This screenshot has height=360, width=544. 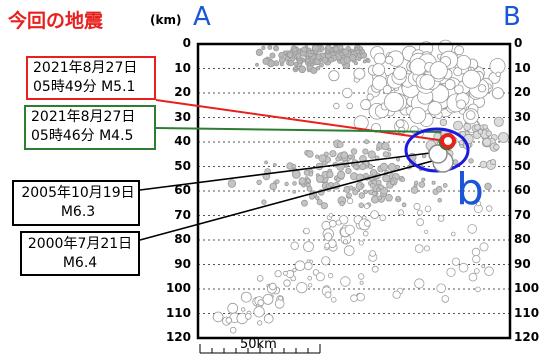 What do you see at coordinates (78, 212) in the screenshot?
I see `callout-2005-mag: M6.3` at bounding box center [78, 212].